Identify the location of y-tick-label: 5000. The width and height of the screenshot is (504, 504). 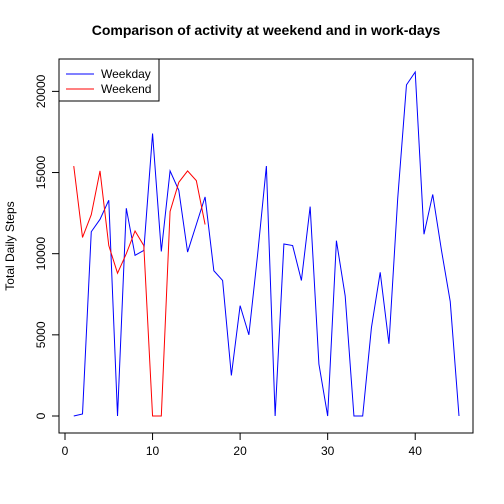
(41, 334).